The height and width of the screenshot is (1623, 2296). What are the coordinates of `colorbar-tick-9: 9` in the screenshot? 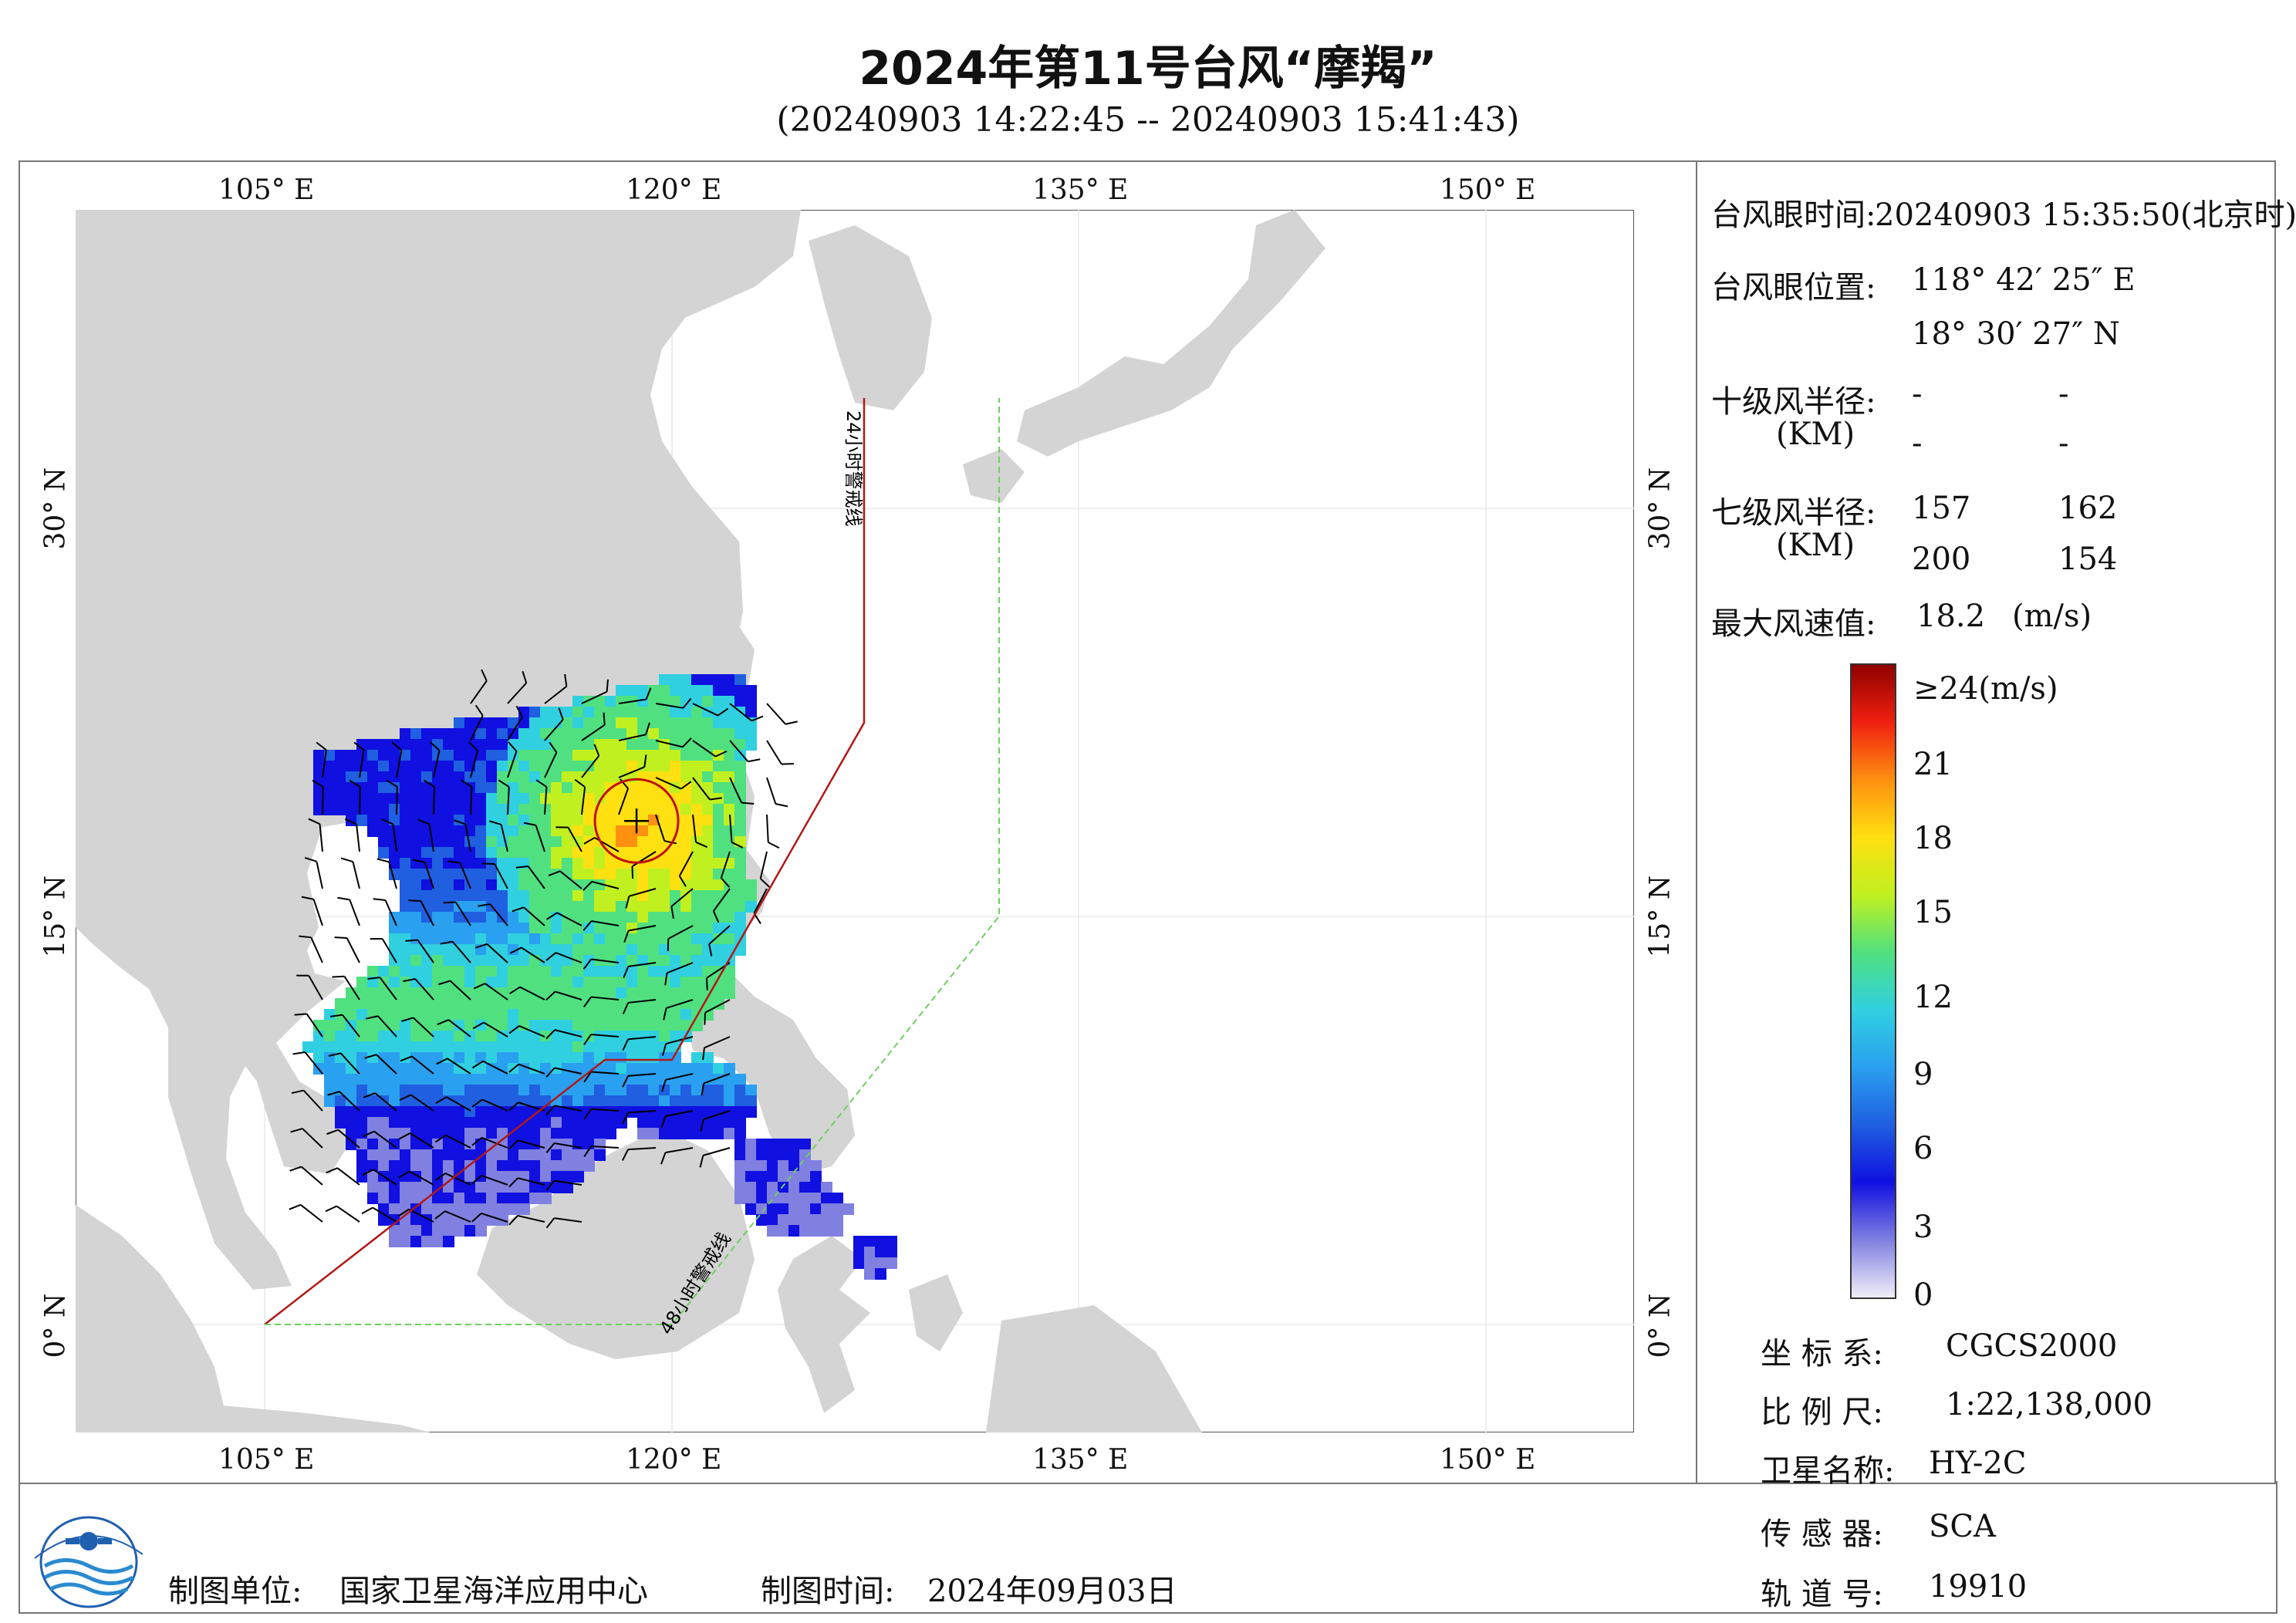 It's located at (1923, 1074).